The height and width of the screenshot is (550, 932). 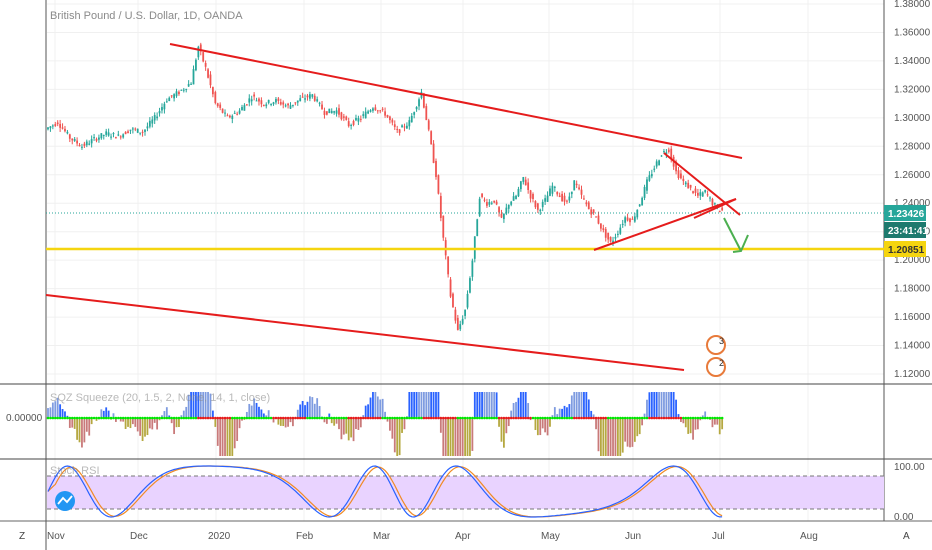 I want to click on event-badges: 3 2, so click(x=716, y=356).